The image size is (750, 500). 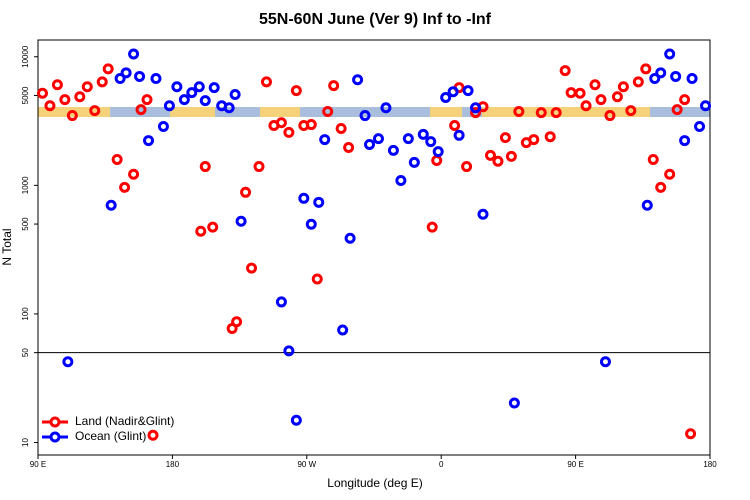 I want to click on x-tick-label: 0, so click(x=441, y=464).